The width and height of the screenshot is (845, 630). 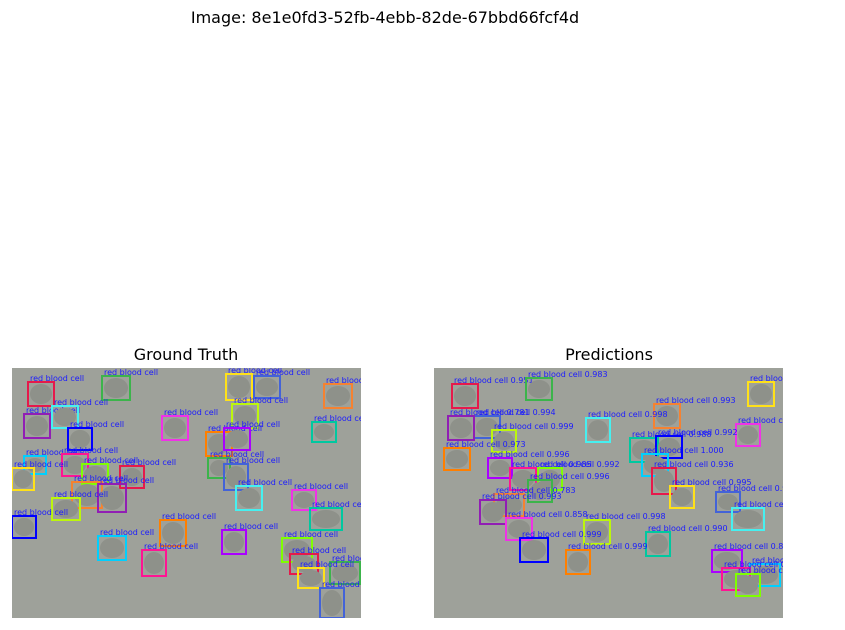 I want to click on prediction-box-label: red blood cell 0.993, so click(x=696, y=400).